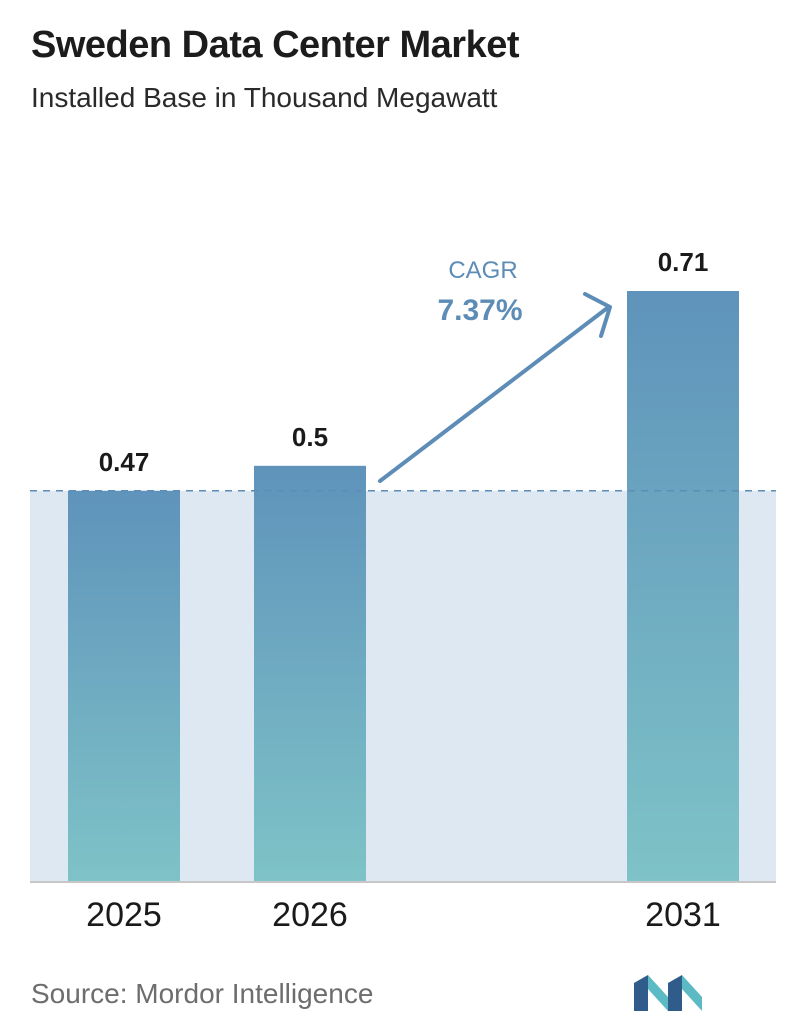  What do you see at coordinates (310, 915) in the screenshot?
I see `x-tick-label-2026: 2026` at bounding box center [310, 915].